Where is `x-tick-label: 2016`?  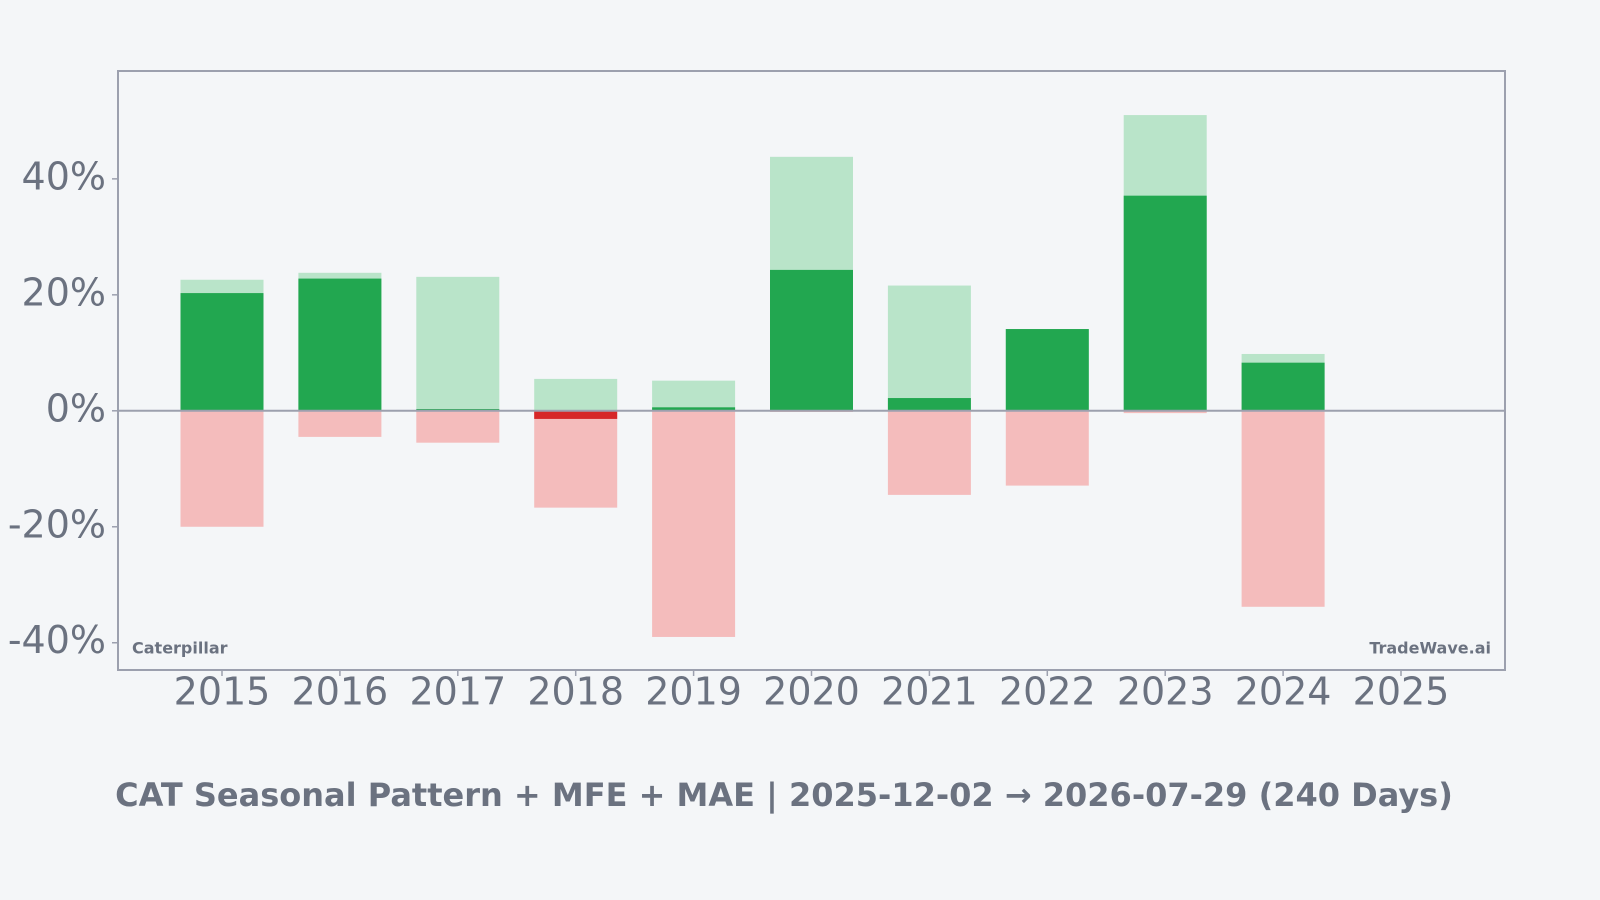 x-tick-label: 2016 is located at coordinates (340, 692).